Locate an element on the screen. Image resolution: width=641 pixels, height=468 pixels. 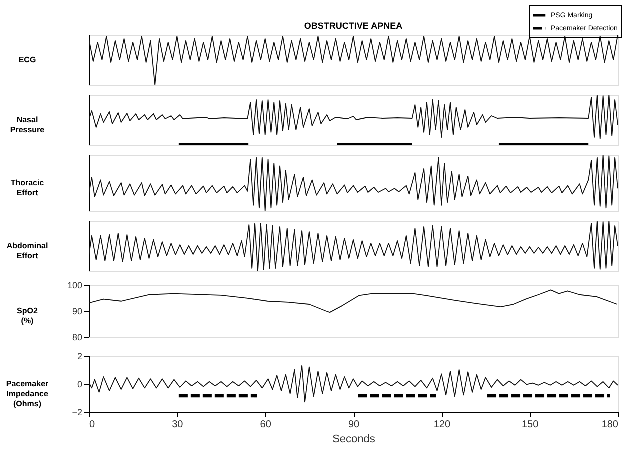
x-tick-label: 120 is located at coordinates (442, 425).